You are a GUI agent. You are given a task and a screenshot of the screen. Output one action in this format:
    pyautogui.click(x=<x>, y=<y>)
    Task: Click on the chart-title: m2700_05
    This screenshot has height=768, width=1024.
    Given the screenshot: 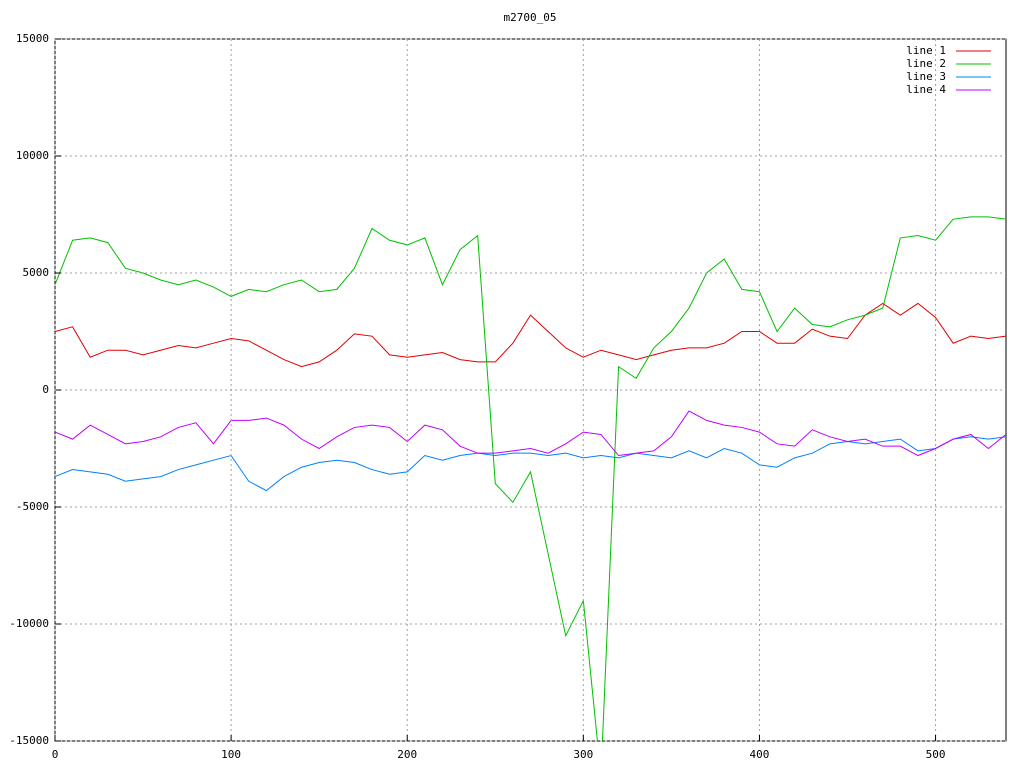 What is the action you would take?
    pyautogui.click(x=530, y=17)
    